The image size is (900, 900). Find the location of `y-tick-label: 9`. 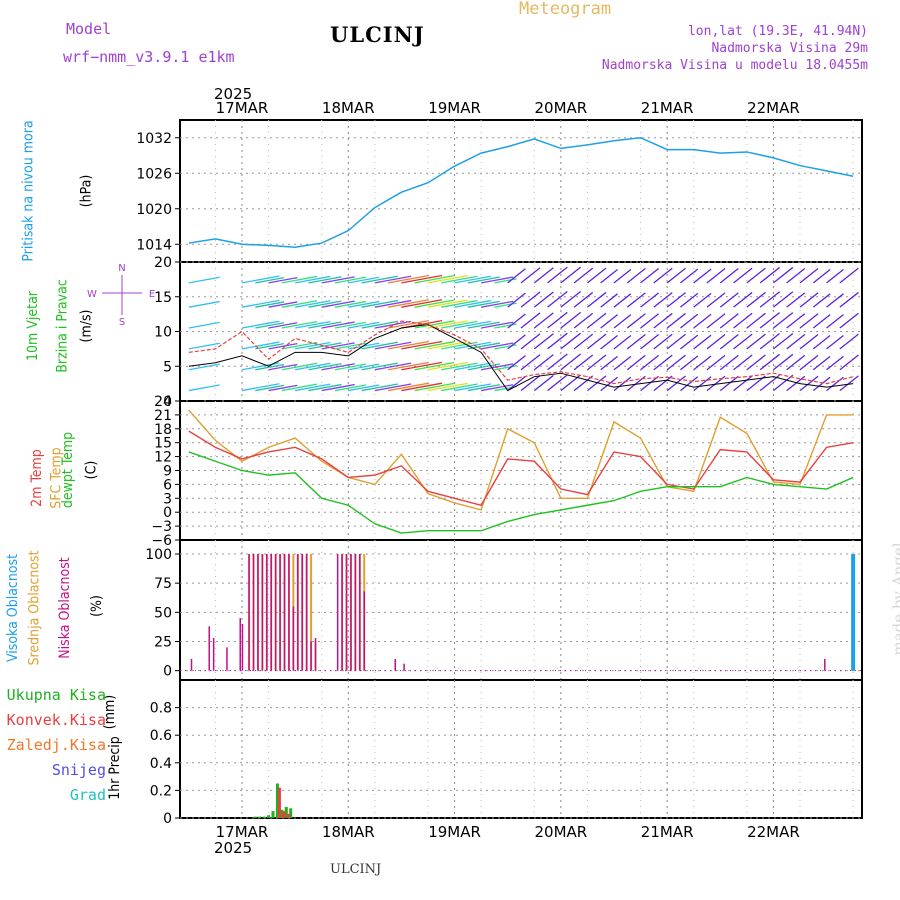

y-tick-label: 9 is located at coordinates (167, 472).